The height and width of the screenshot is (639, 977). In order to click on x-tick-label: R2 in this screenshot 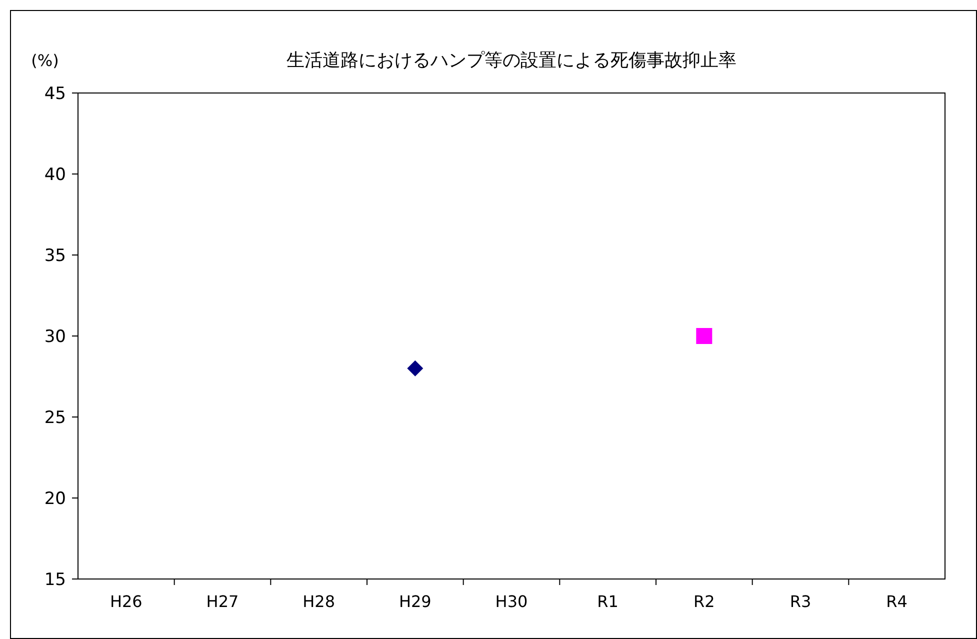, I will do `click(704, 601)`.